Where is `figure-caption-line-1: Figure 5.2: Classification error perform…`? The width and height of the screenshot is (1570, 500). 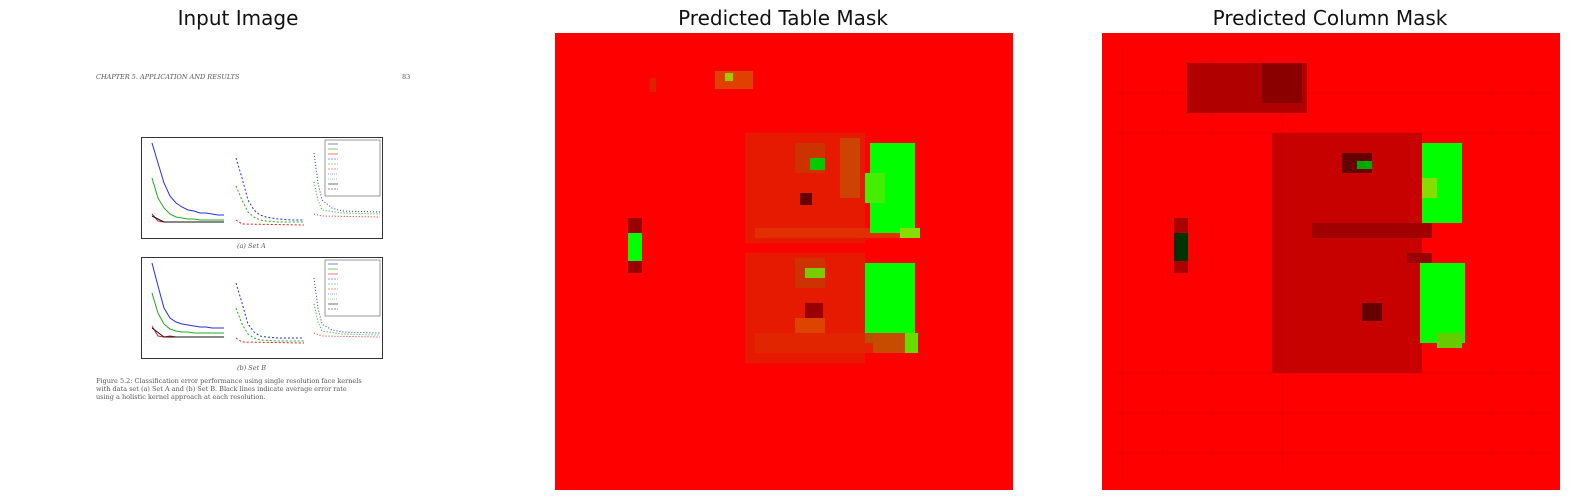
figure-caption-line-1: Figure 5.2: Classification error perform… is located at coordinates (229, 381).